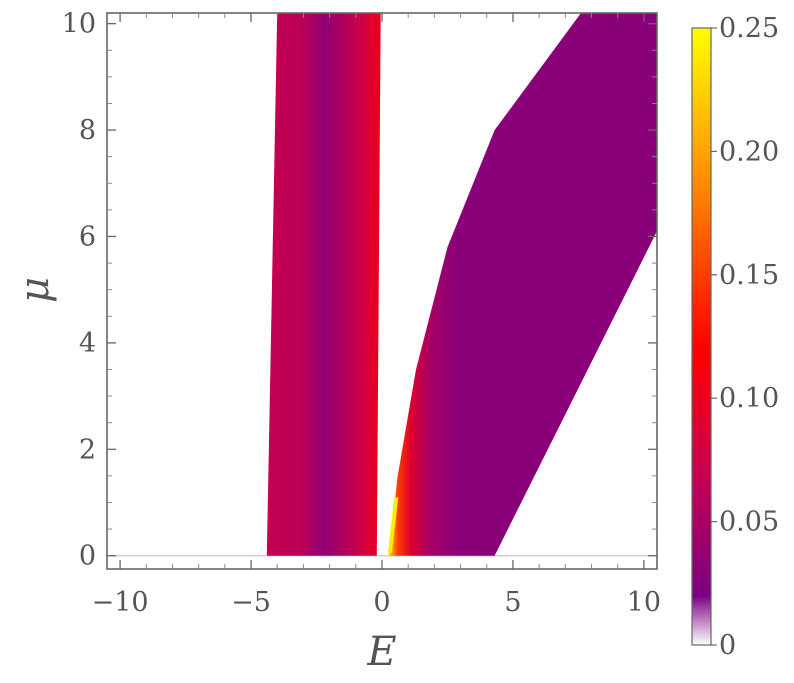 The height and width of the screenshot is (683, 794). What do you see at coordinates (745, 337) in the screenshot?
I see `colorbar-ticks: 0 0.05 0.10 0.15 0.20 0.25` at bounding box center [745, 337].